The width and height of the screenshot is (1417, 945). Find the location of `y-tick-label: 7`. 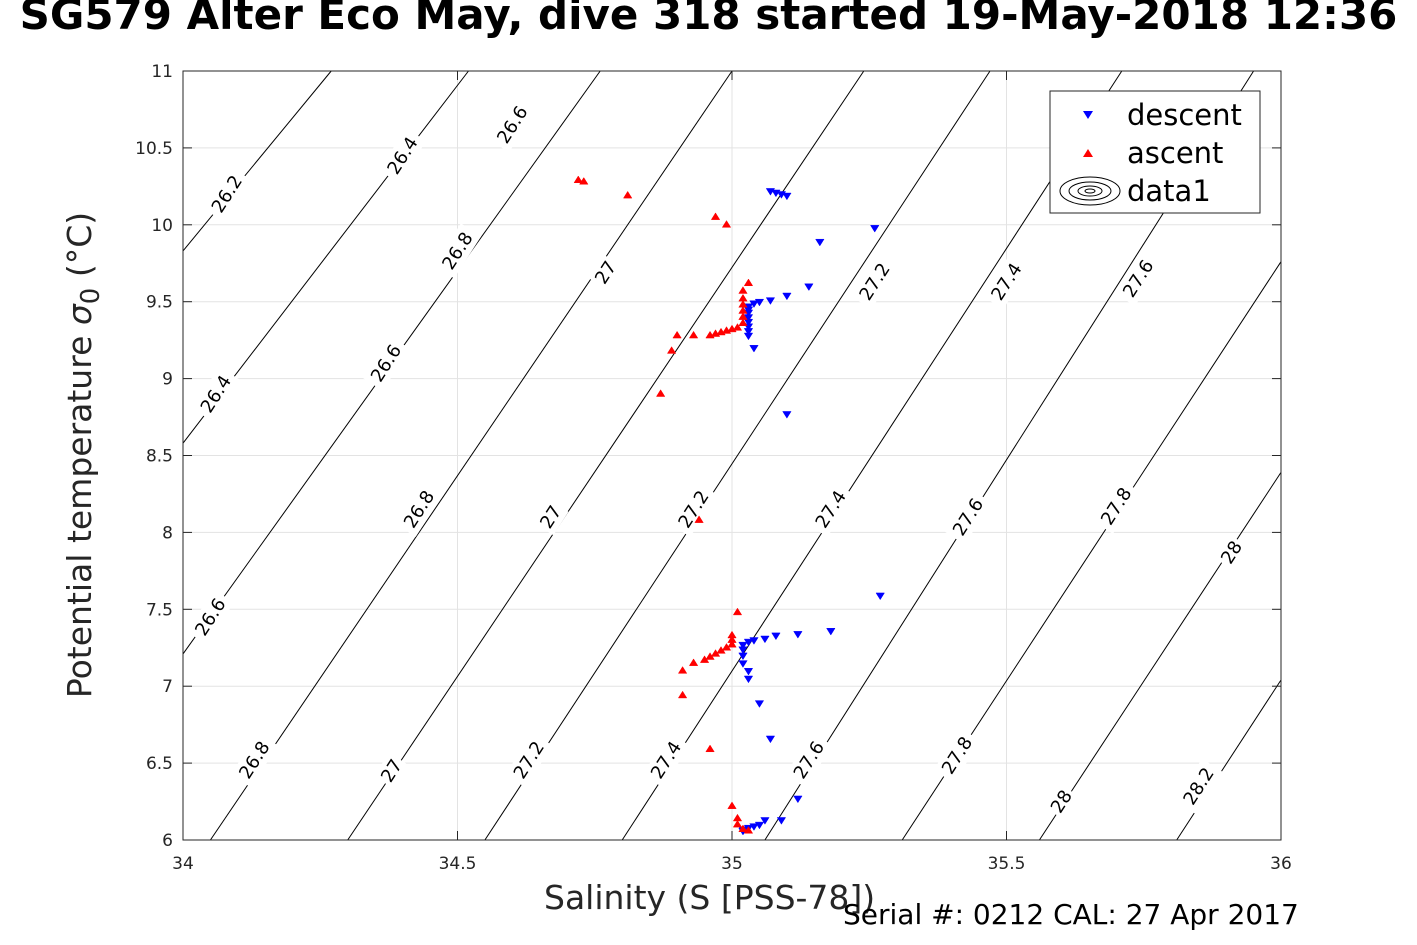

y-tick-label: 7 is located at coordinates (167, 687).